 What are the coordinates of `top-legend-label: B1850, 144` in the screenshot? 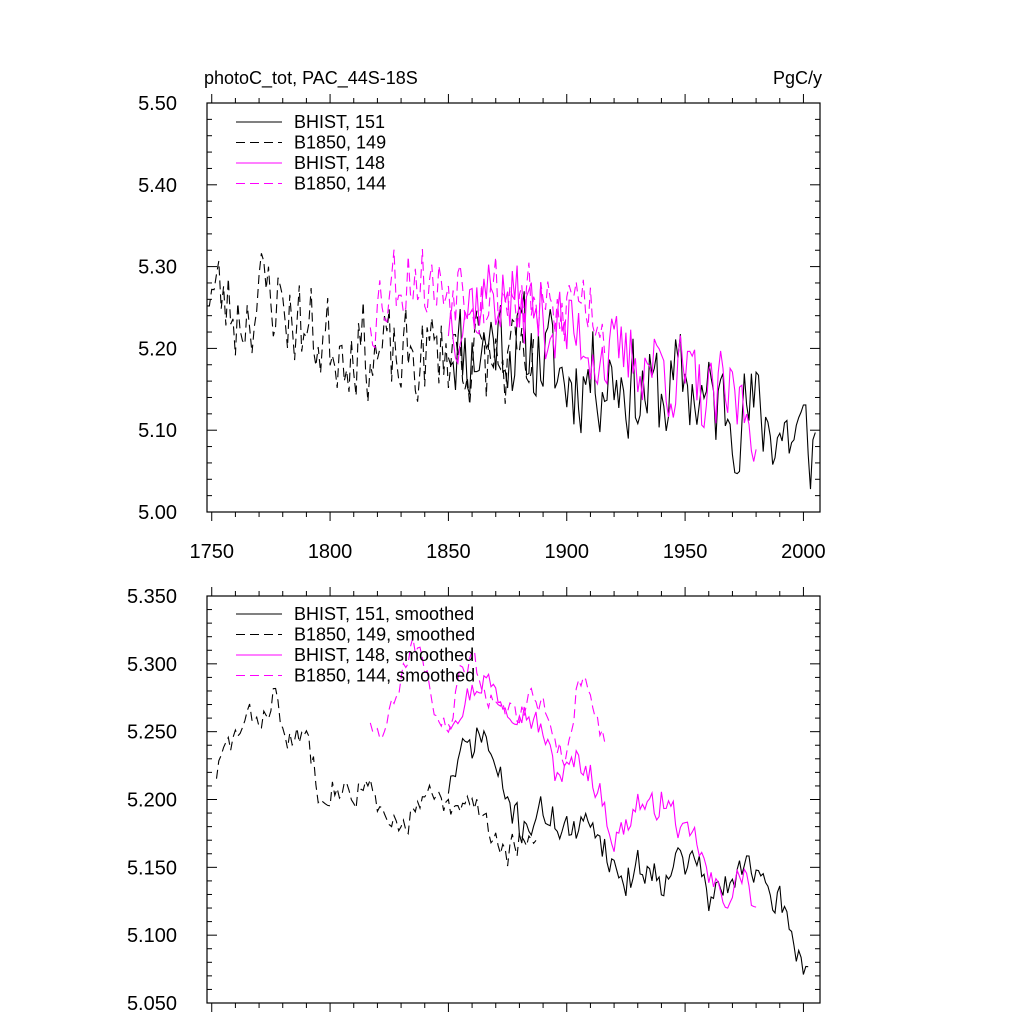 It's located at (340, 184).